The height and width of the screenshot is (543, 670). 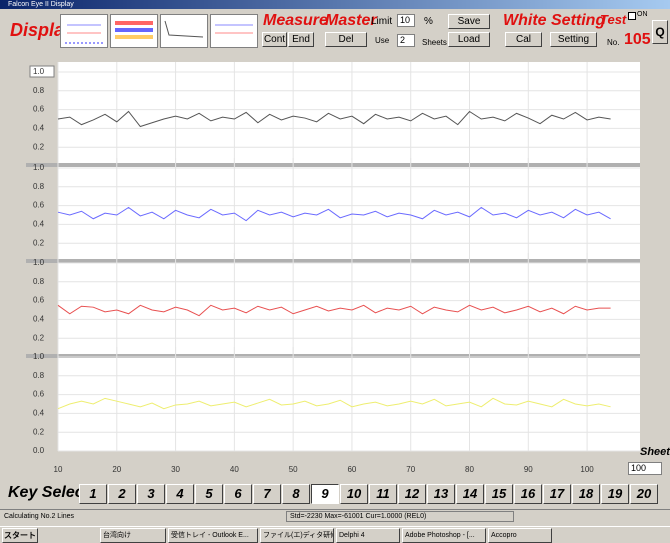 I want to click on x-tick-label: 50, so click(x=293, y=469).